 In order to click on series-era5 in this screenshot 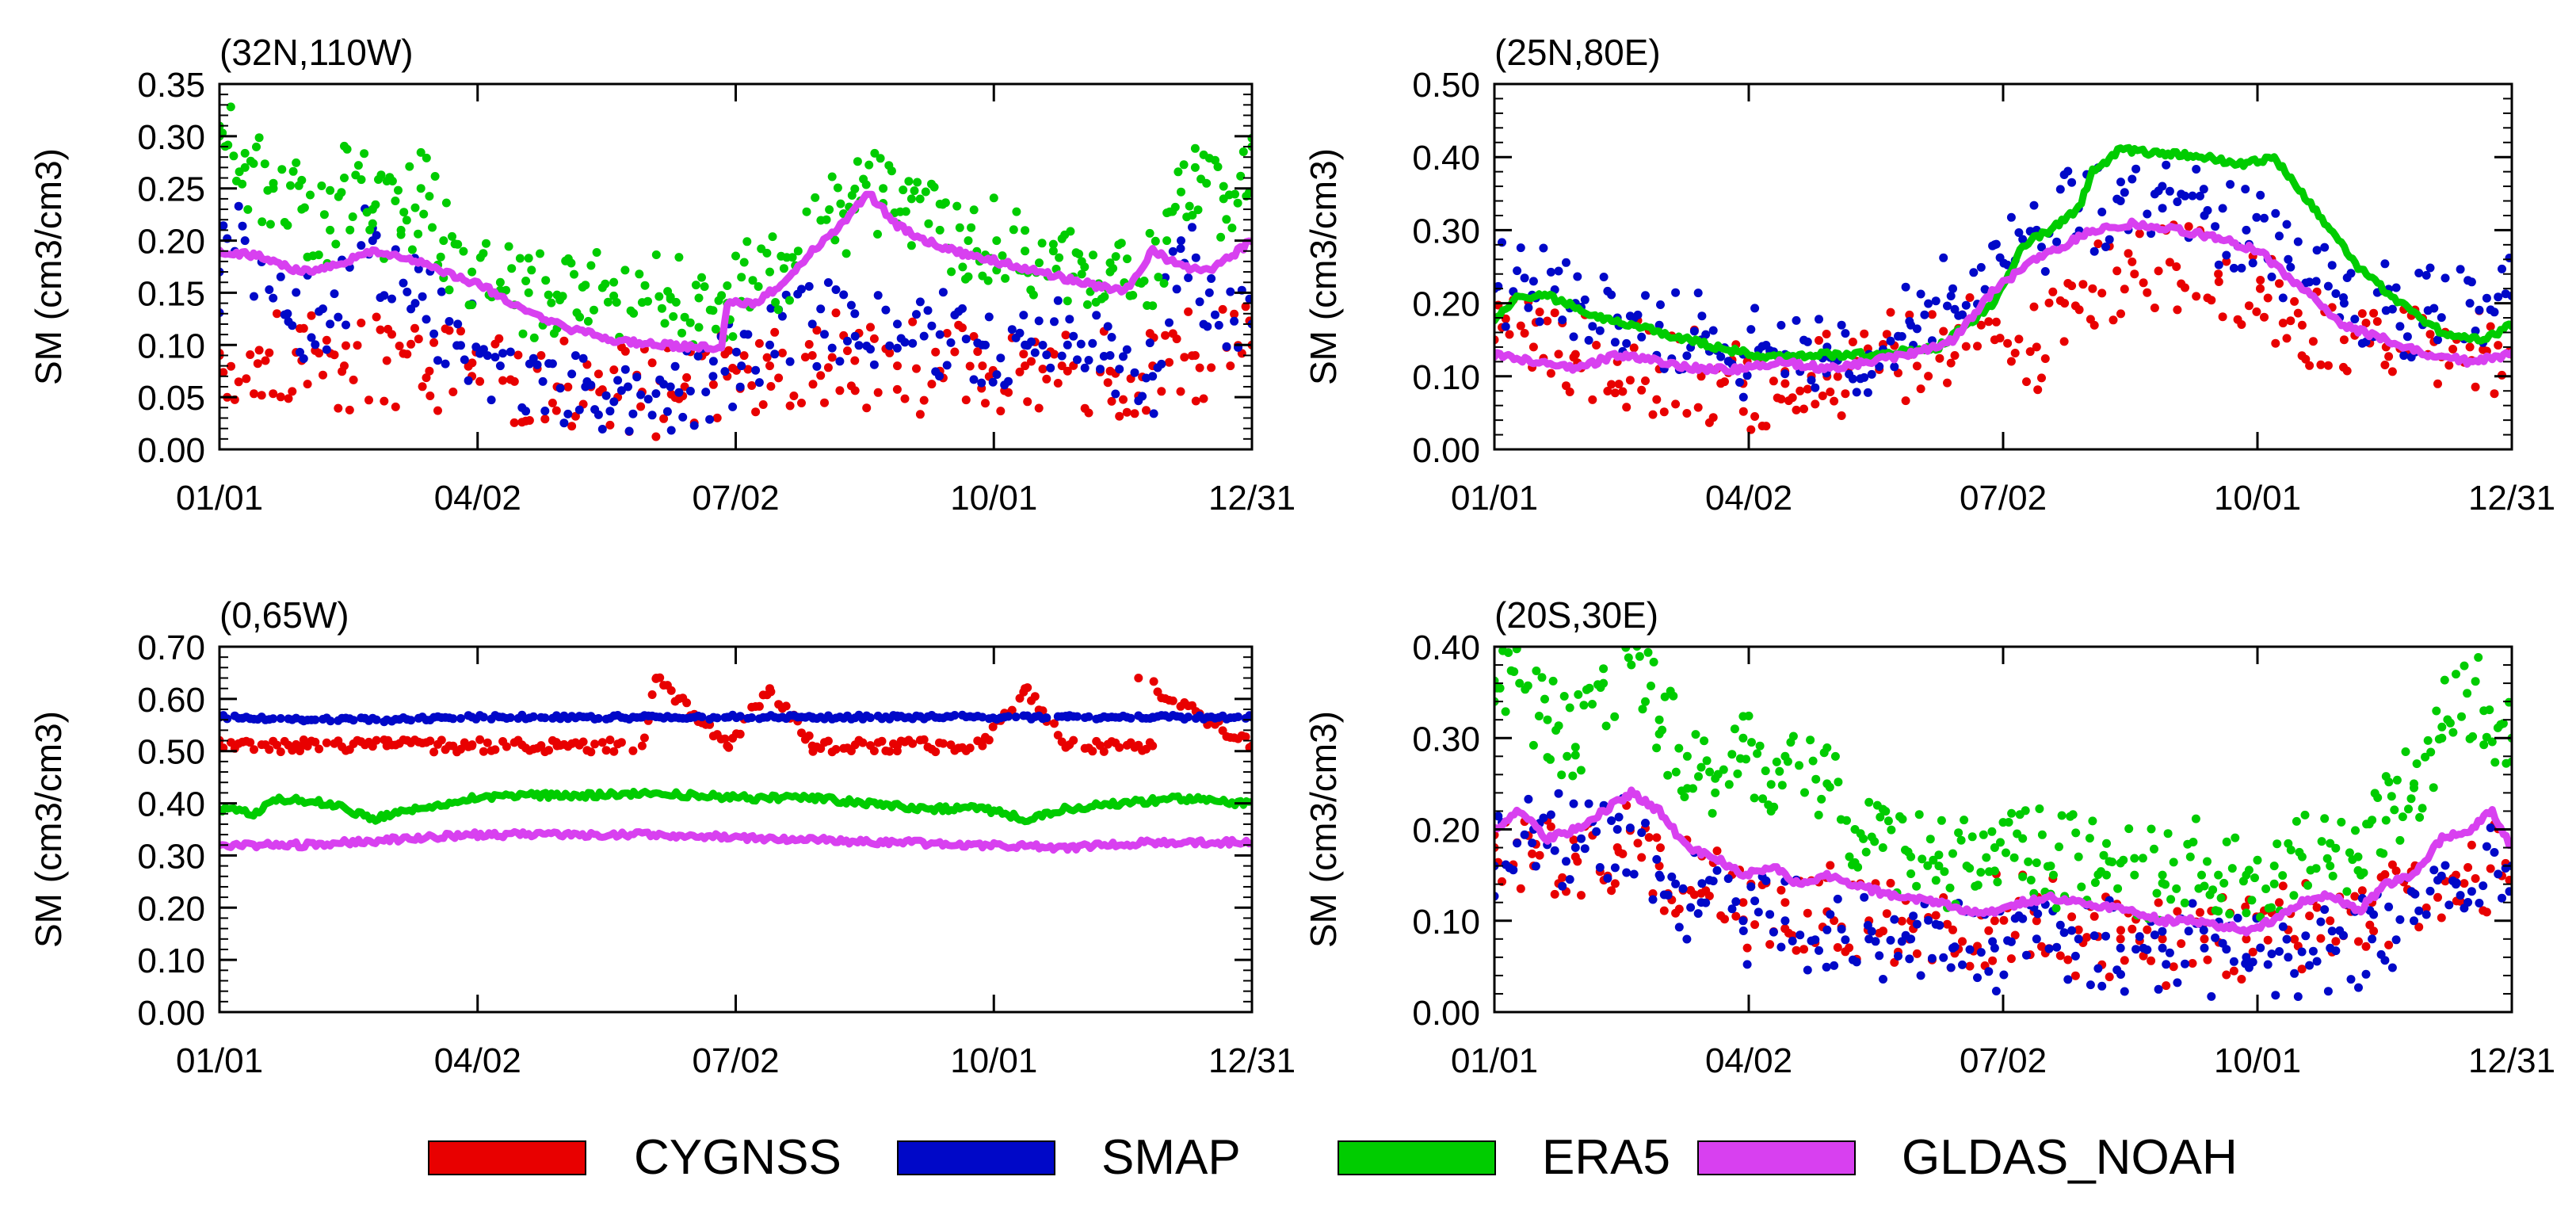, I will do `click(2003, 786)`.